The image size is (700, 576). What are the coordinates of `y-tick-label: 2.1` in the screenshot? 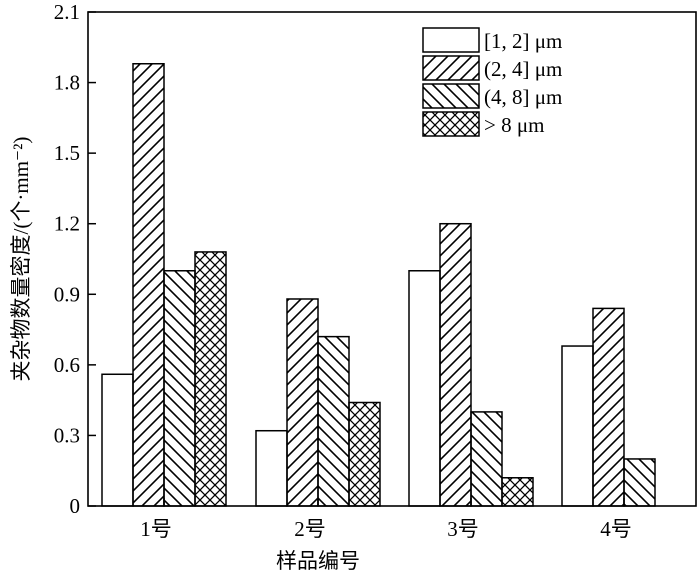 It's located at (67, 12).